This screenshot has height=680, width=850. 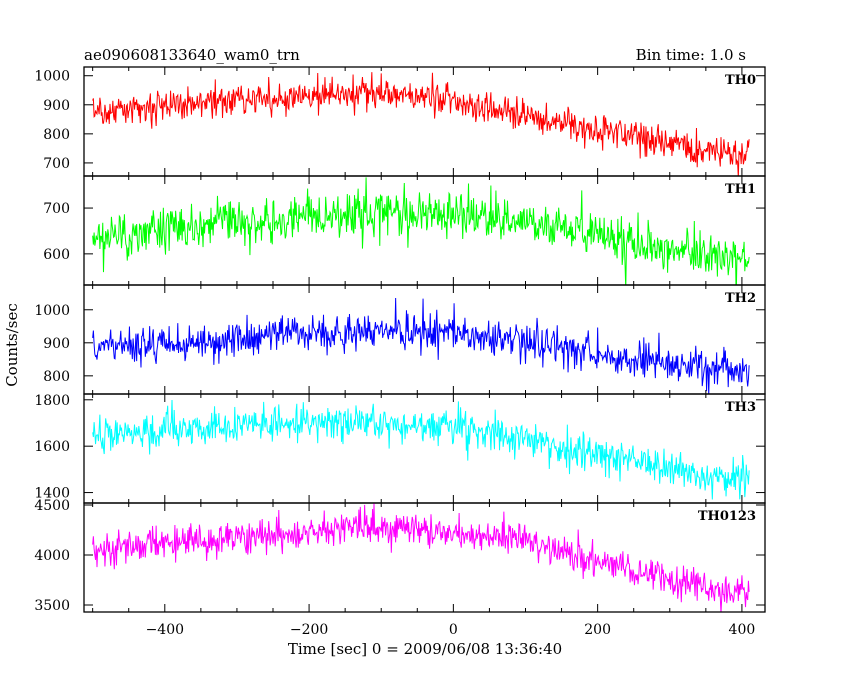 I want to click on series-line-th0123, so click(x=421, y=557).